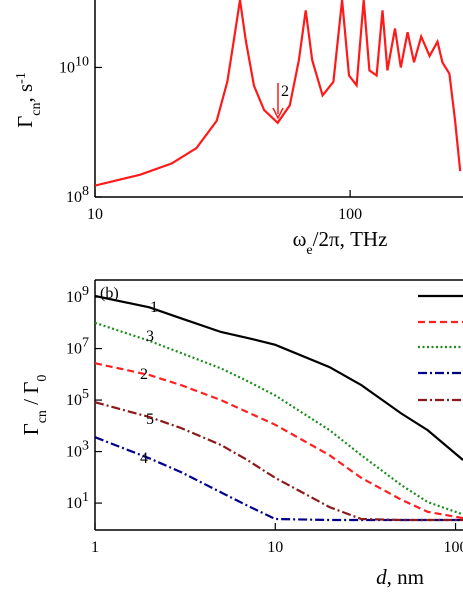 This screenshot has width=463, height=599. I want to click on y-axis-label: Γcn, s-1, so click(28, 100).